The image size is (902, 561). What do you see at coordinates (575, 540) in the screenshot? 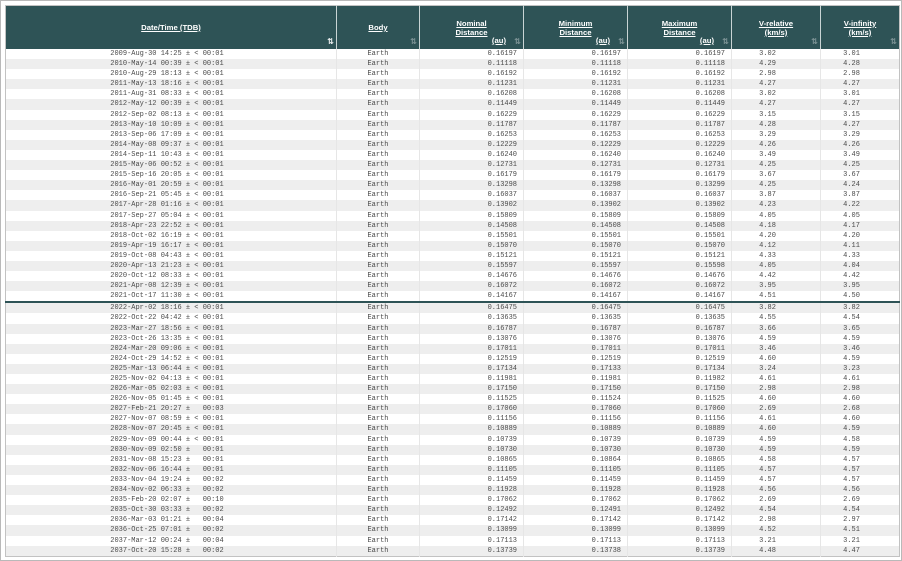
I see `cell-minimum-distance: 0.17113` at bounding box center [575, 540].